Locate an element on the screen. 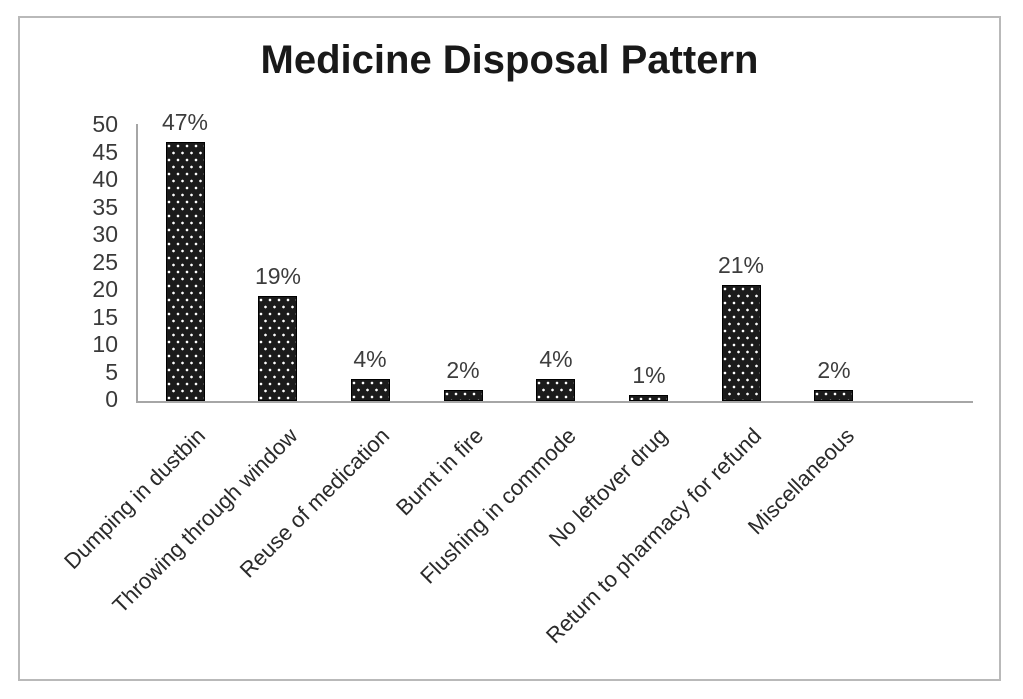 The width and height of the screenshot is (1023, 699). y-tick-label: 15 is located at coordinates (105, 316).